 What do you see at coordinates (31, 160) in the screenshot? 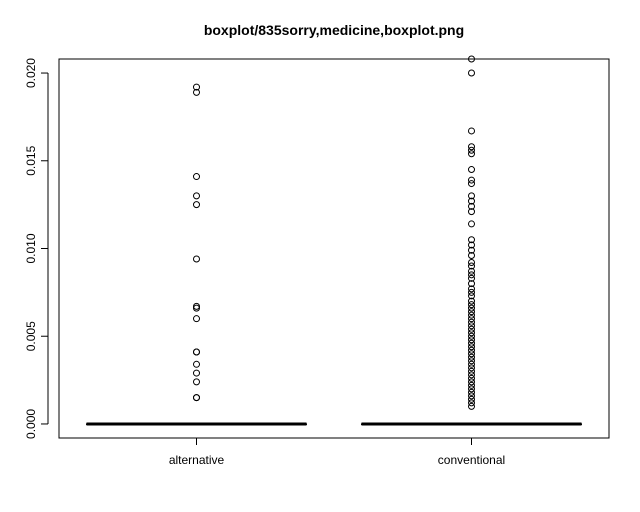
I see `y-tick-label: 0.015` at bounding box center [31, 160].